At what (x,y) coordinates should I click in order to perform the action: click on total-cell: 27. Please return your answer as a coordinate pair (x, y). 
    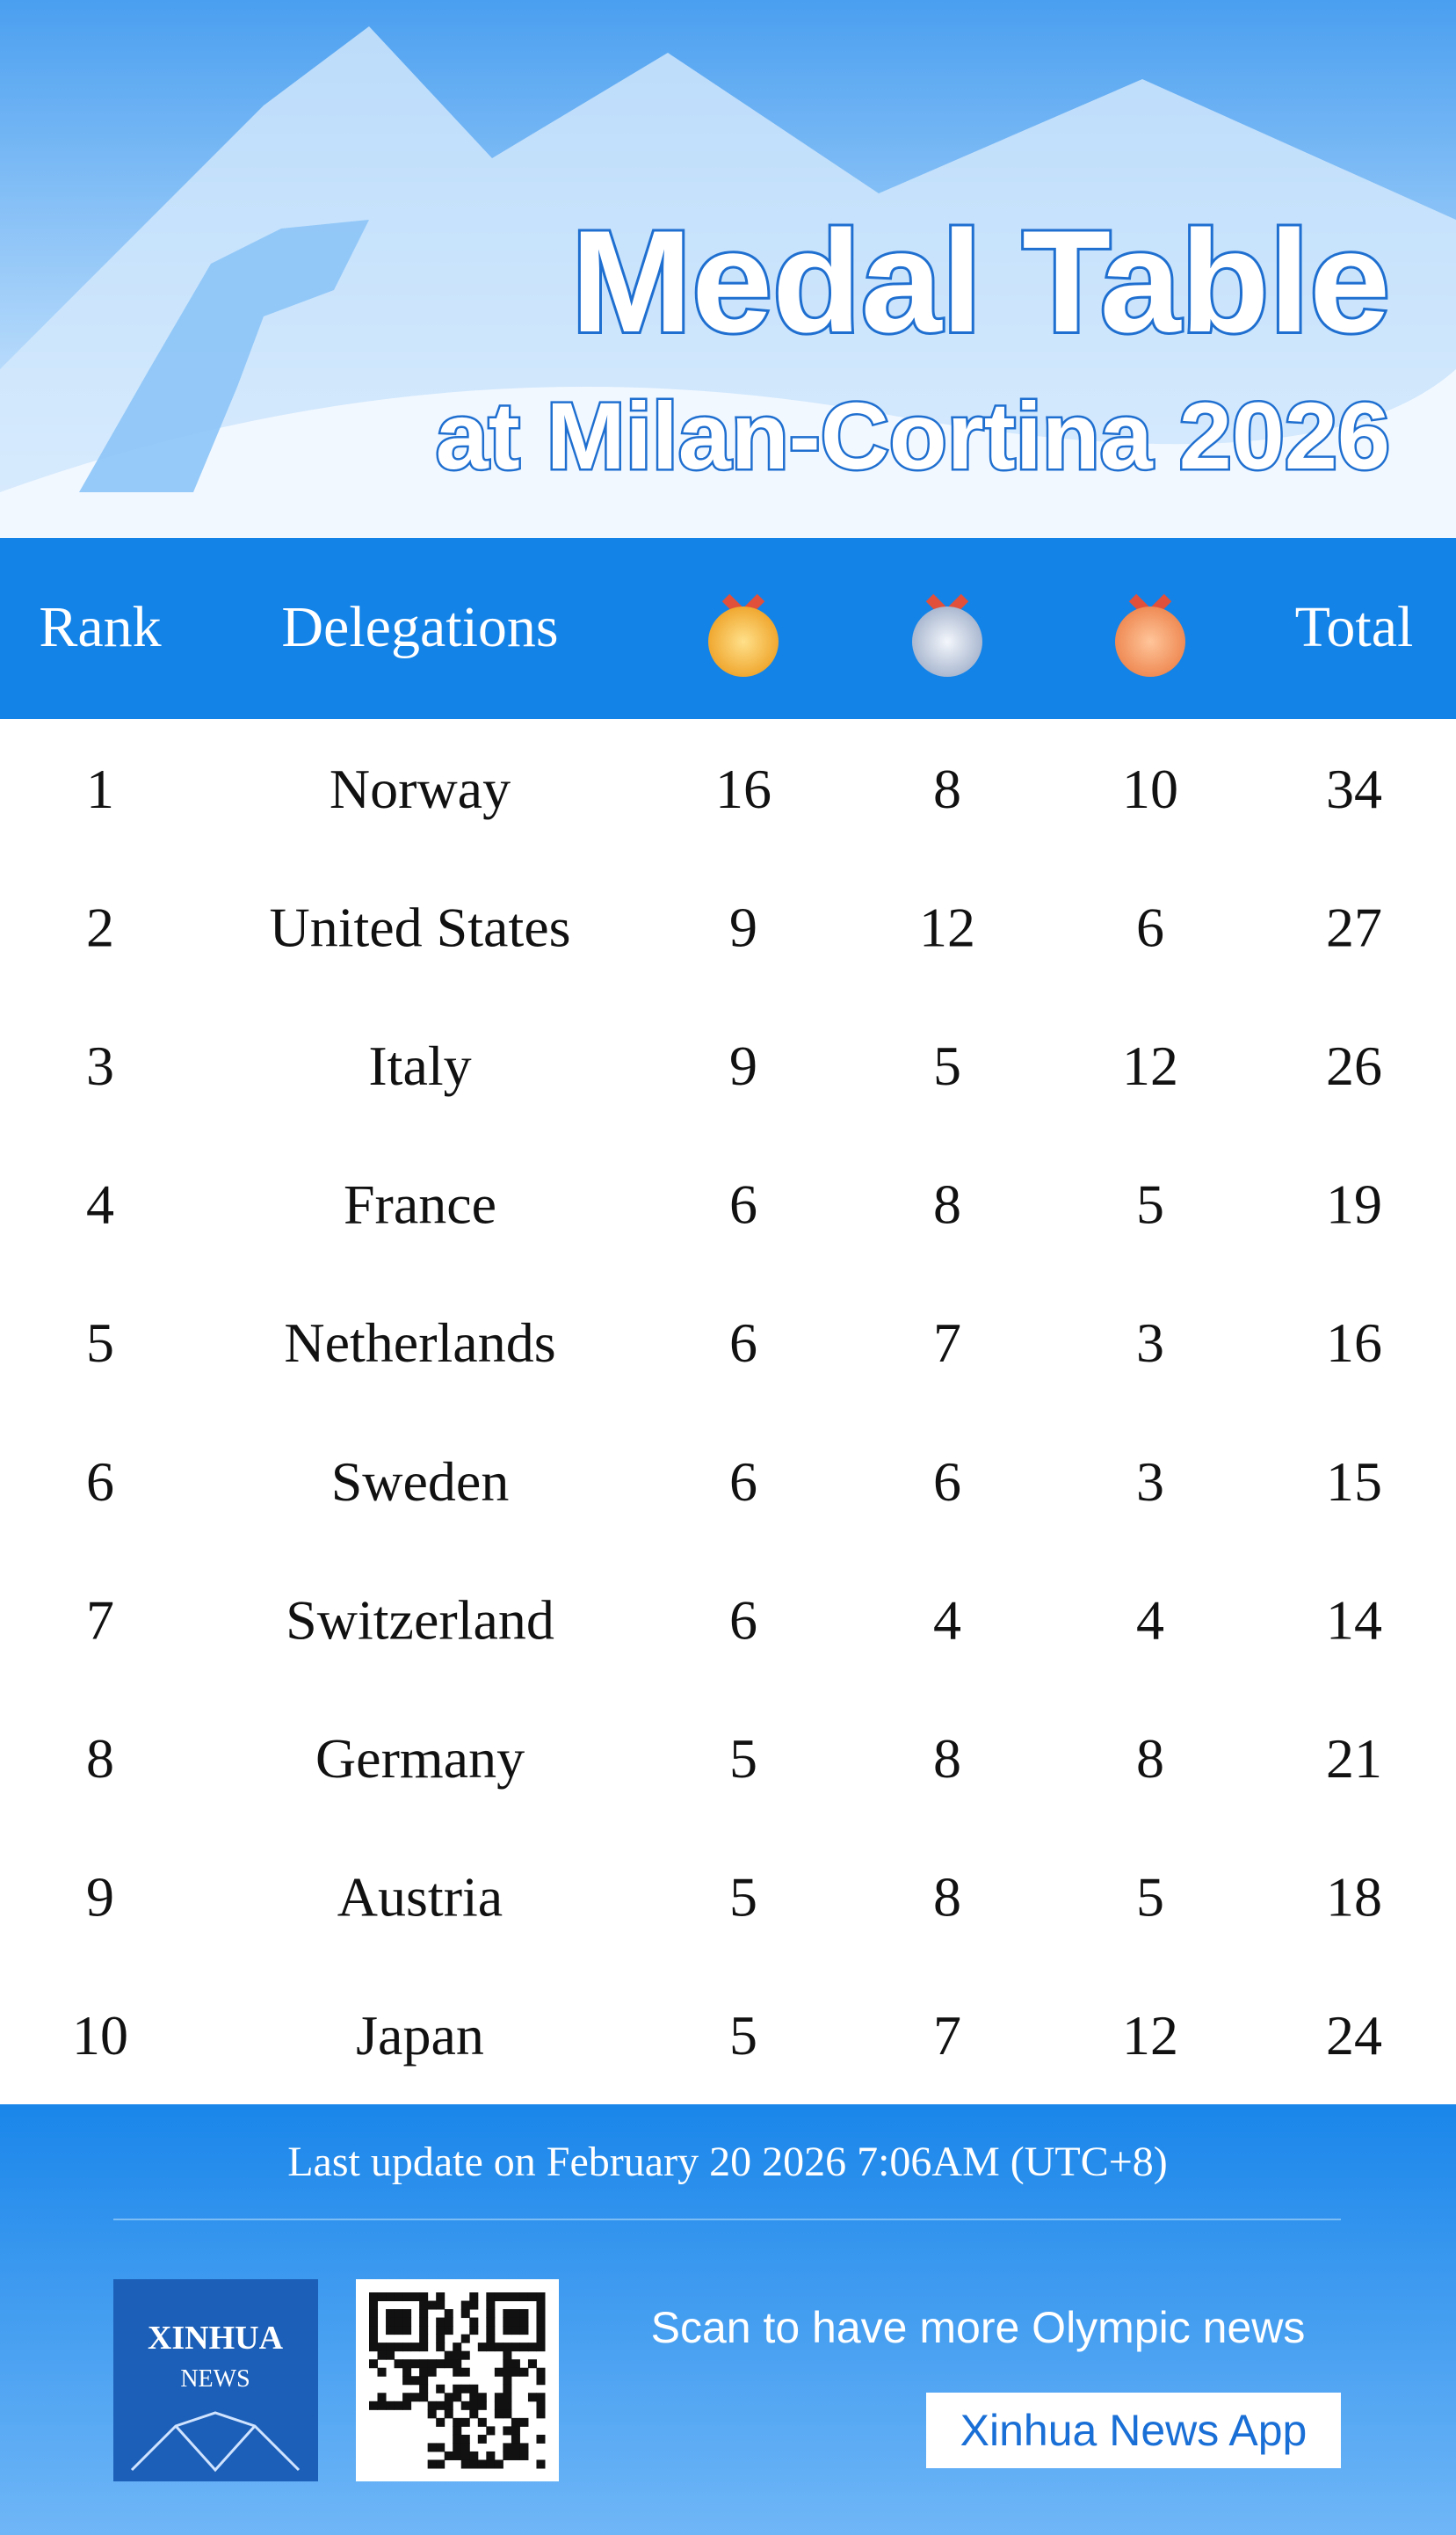
    Looking at the image, I should click on (1354, 927).